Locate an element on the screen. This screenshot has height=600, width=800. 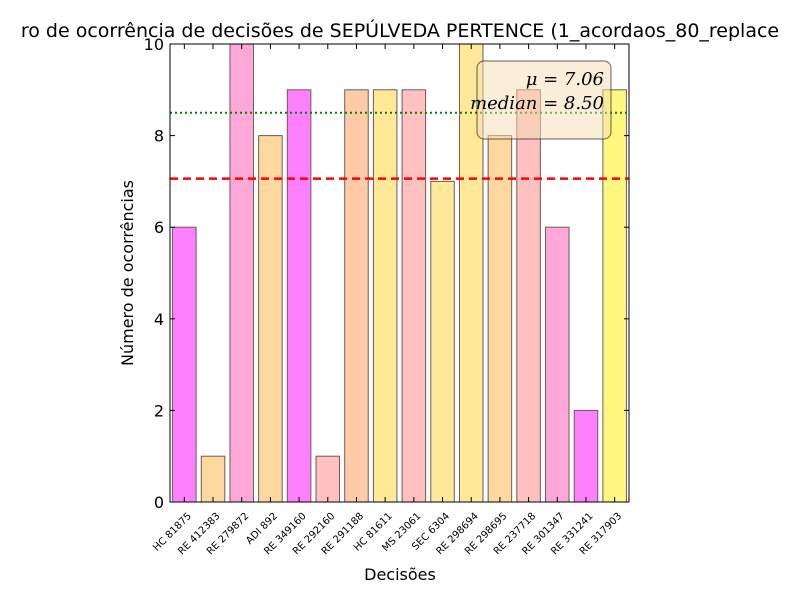
stats-median-text: median = 8.50 is located at coordinates (537, 103).